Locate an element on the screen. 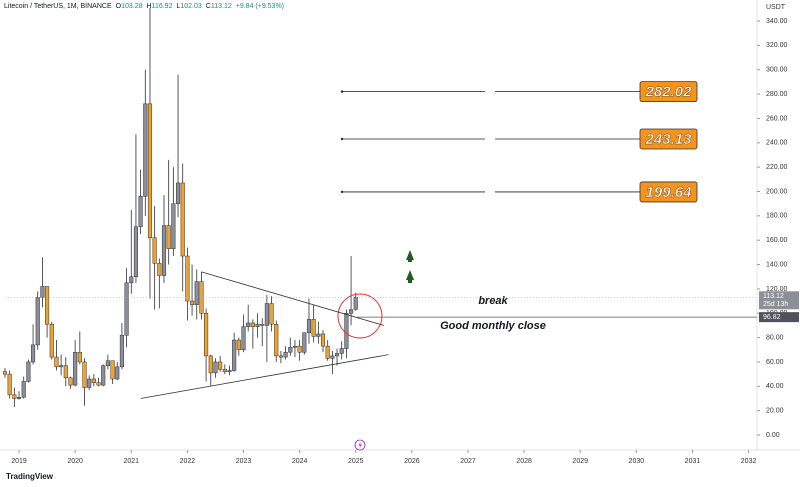 The width and height of the screenshot is (800, 487). y-tick-label: 80.00 is located at coordinates (775, 337).